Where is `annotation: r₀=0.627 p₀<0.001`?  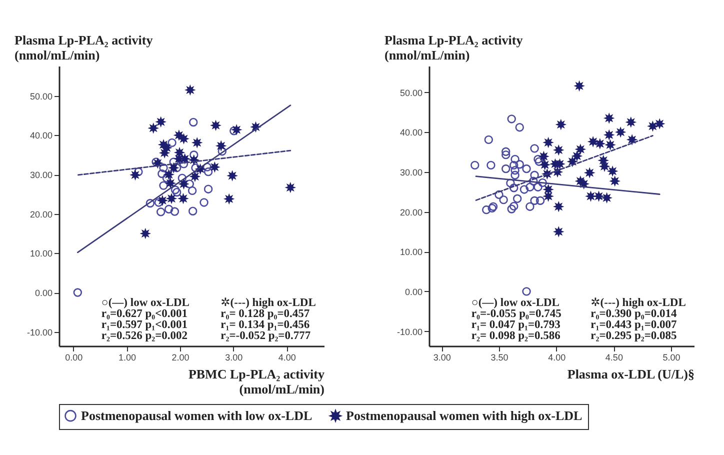
annotation: r₀=0.627 p₀<0.001 is located at coordinates (144, 314).